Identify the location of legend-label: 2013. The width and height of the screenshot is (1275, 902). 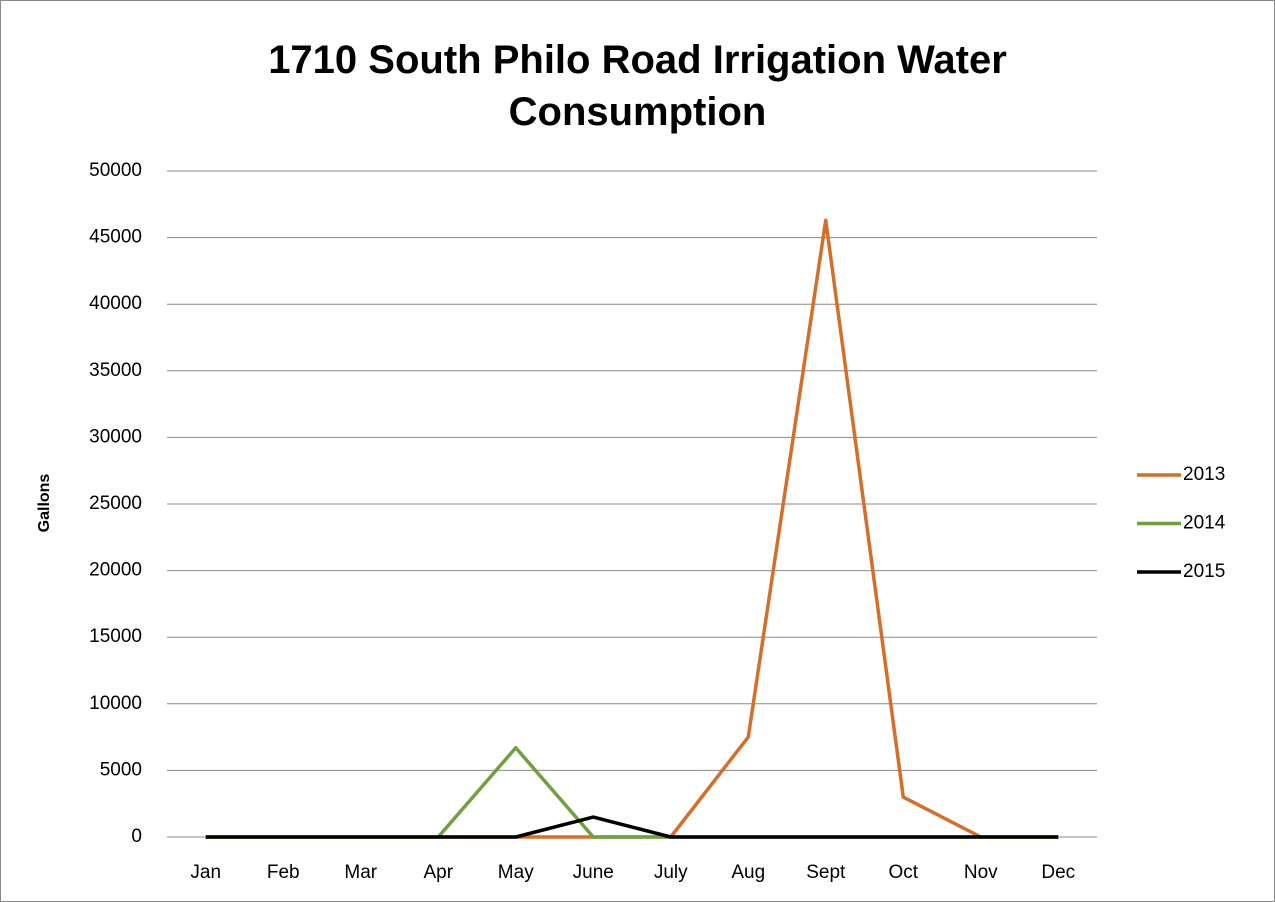
(1204, 474).